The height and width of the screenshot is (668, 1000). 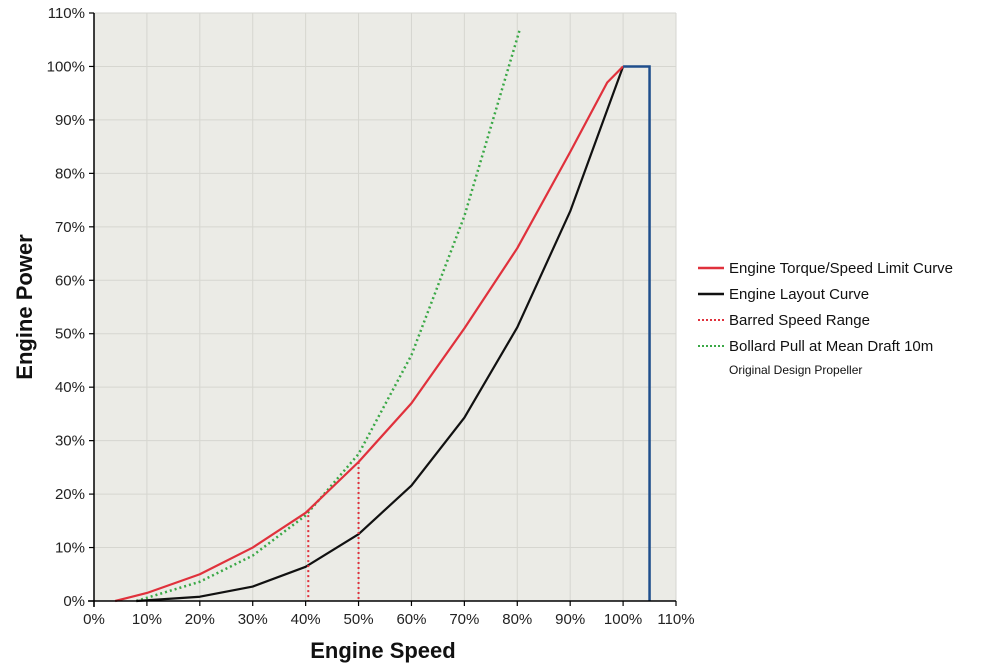 I want to click on x-tick-label: 30%, so click(x=253, y=619).